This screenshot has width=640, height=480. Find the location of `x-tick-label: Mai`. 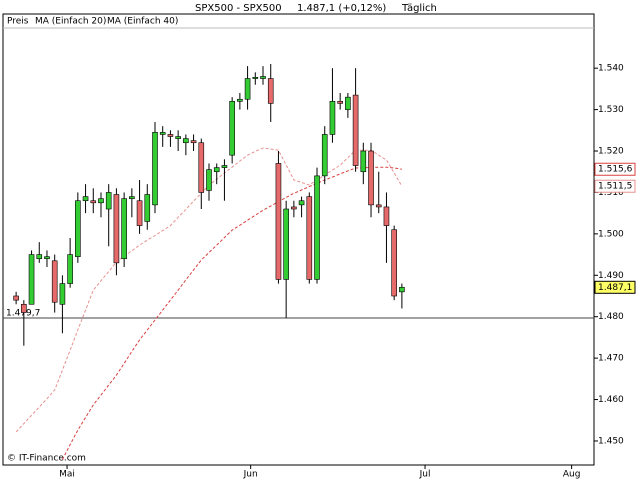

x-tick-label: Mai is located at coordinates (67, 475).